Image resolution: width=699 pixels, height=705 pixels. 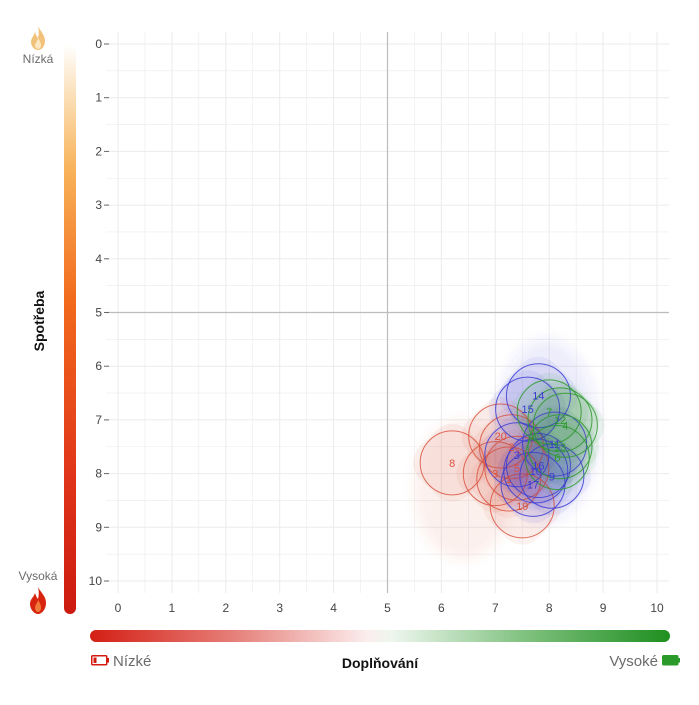 I want to click on data-point-label: 13, so click(x=560, y=448).